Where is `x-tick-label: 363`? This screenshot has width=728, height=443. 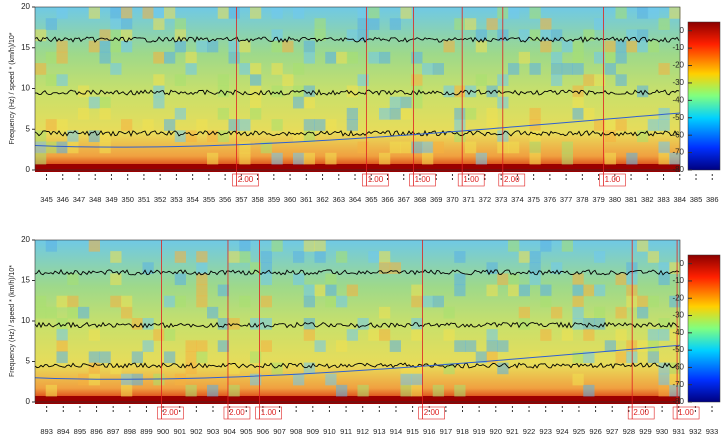
x-tick-label: 363 is located at coordinates (339, 199).